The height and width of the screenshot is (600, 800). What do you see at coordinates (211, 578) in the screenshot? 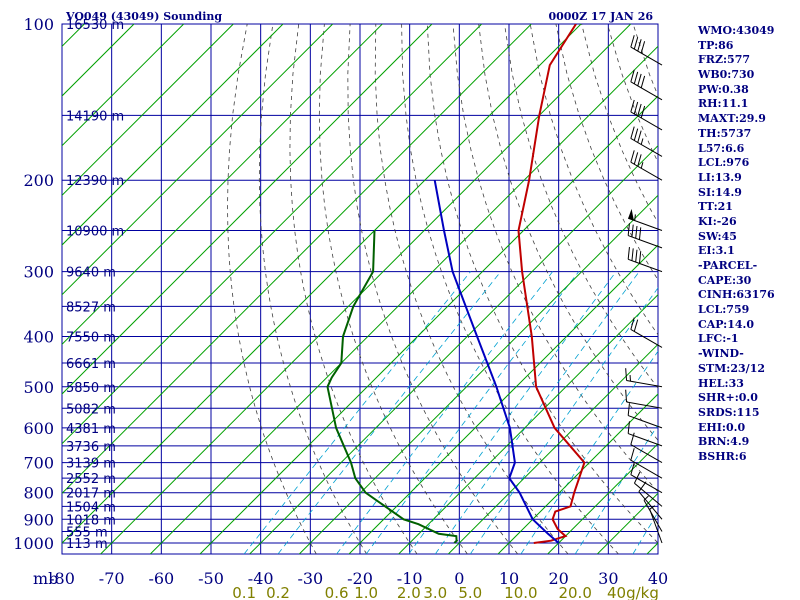
I see `temperature-tick-label: -50` at bounding box center [211, 578].